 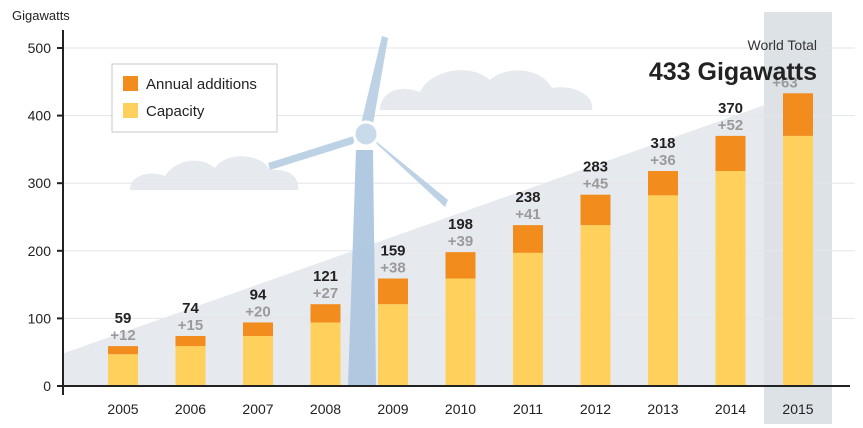 What do you see at coordinates (730, 278) in the screenshot?
I see `bar-capacity-2014` at bounding box center [730, 278].